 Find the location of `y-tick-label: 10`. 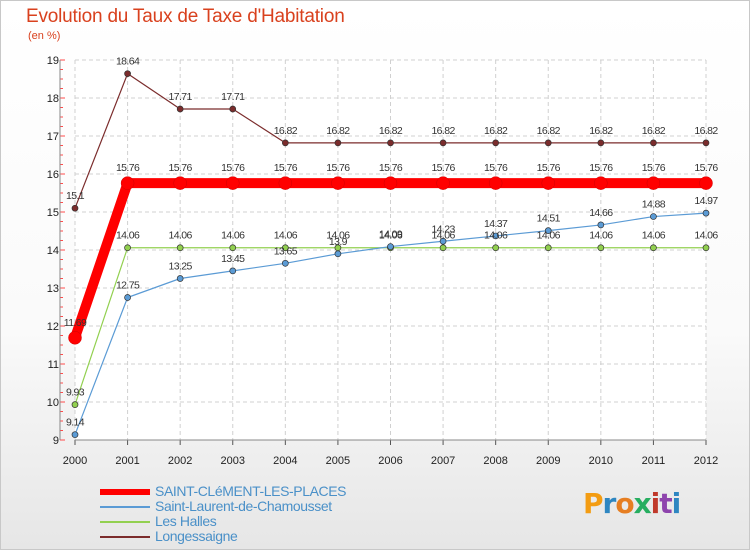

y-tick-label: 10 is located at coordinates (53, 403).